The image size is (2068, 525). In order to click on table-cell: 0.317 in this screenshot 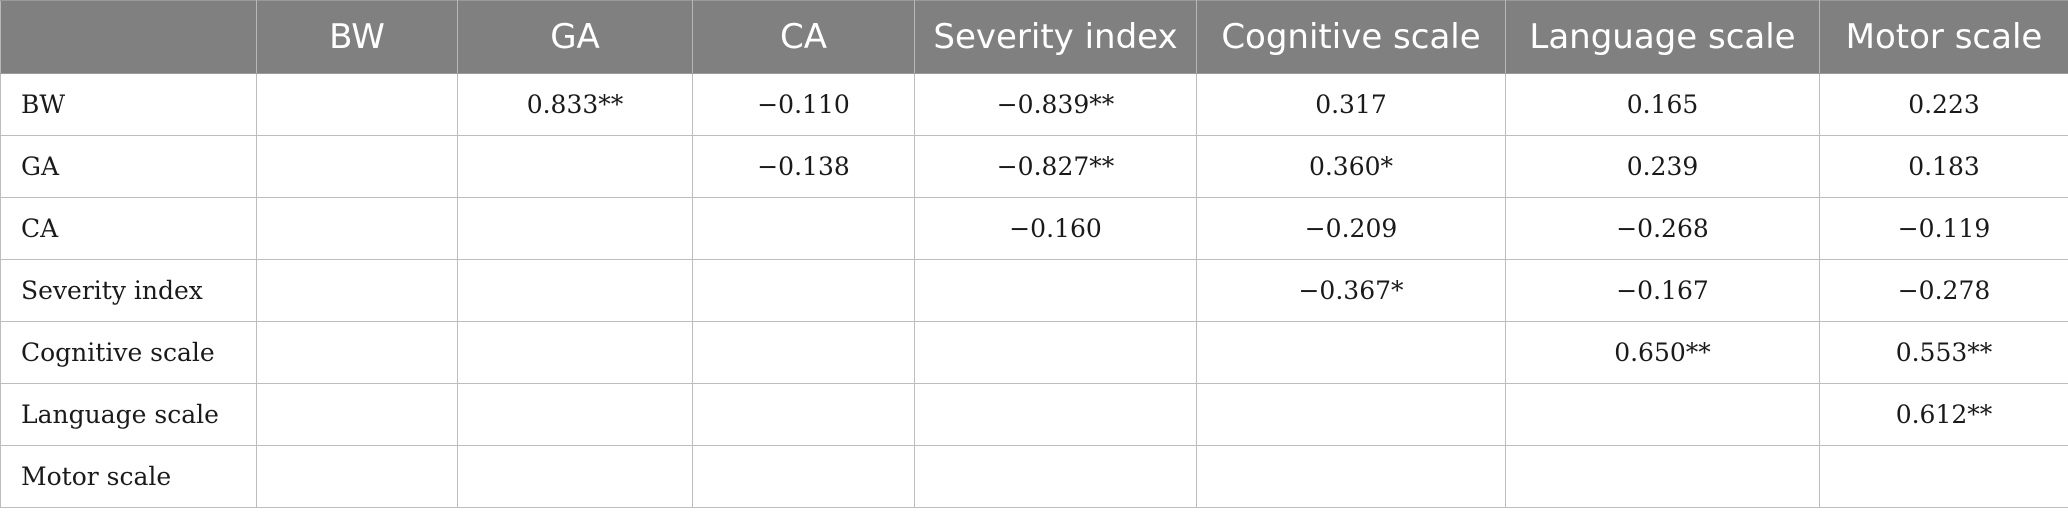, I will do `click(1351, 104)`.